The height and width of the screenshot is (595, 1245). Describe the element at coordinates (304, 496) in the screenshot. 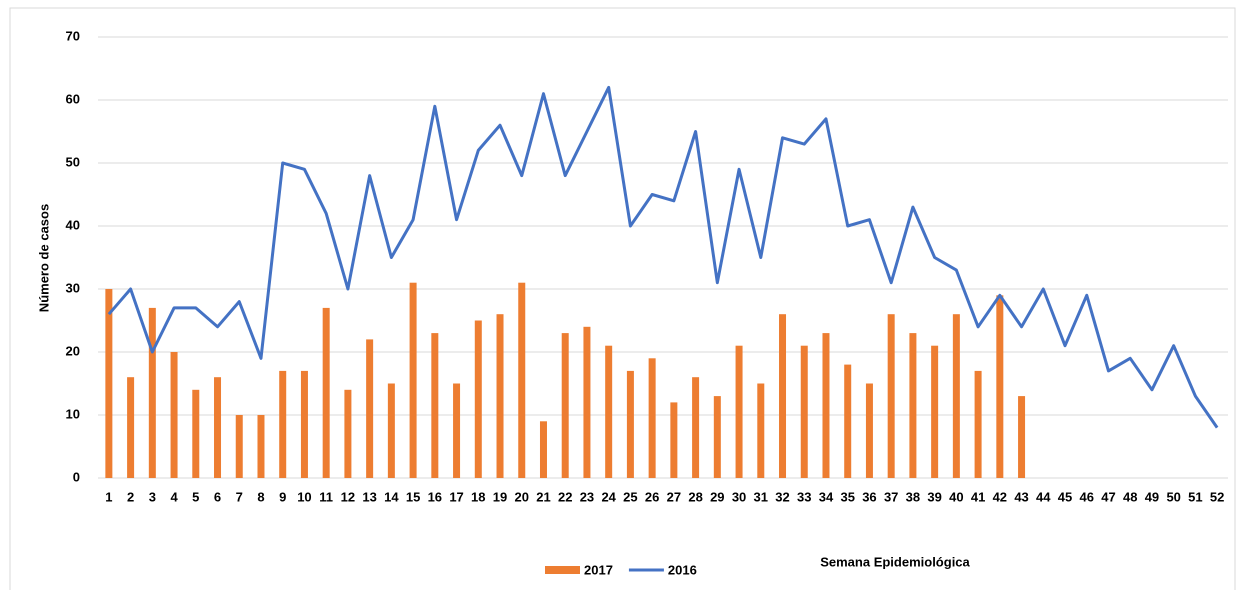

I see `x-tick-label: 10` at that location.